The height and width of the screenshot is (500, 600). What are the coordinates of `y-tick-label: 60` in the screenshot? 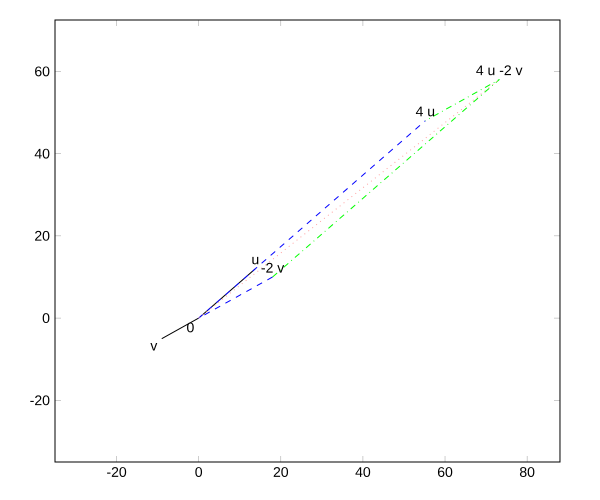 It's located at (42, 71).